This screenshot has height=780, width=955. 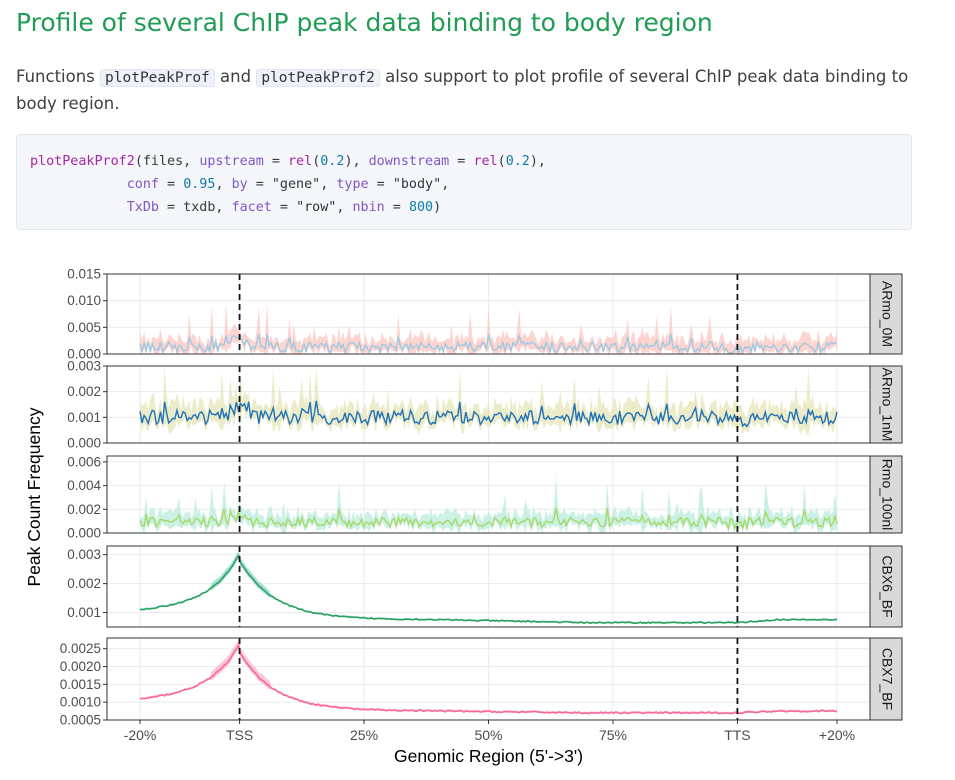 What do you see at coordinates (80, 666) in the screenshot?
I see `y-tick-label: 0.0020` at bounding box center [80, 666].